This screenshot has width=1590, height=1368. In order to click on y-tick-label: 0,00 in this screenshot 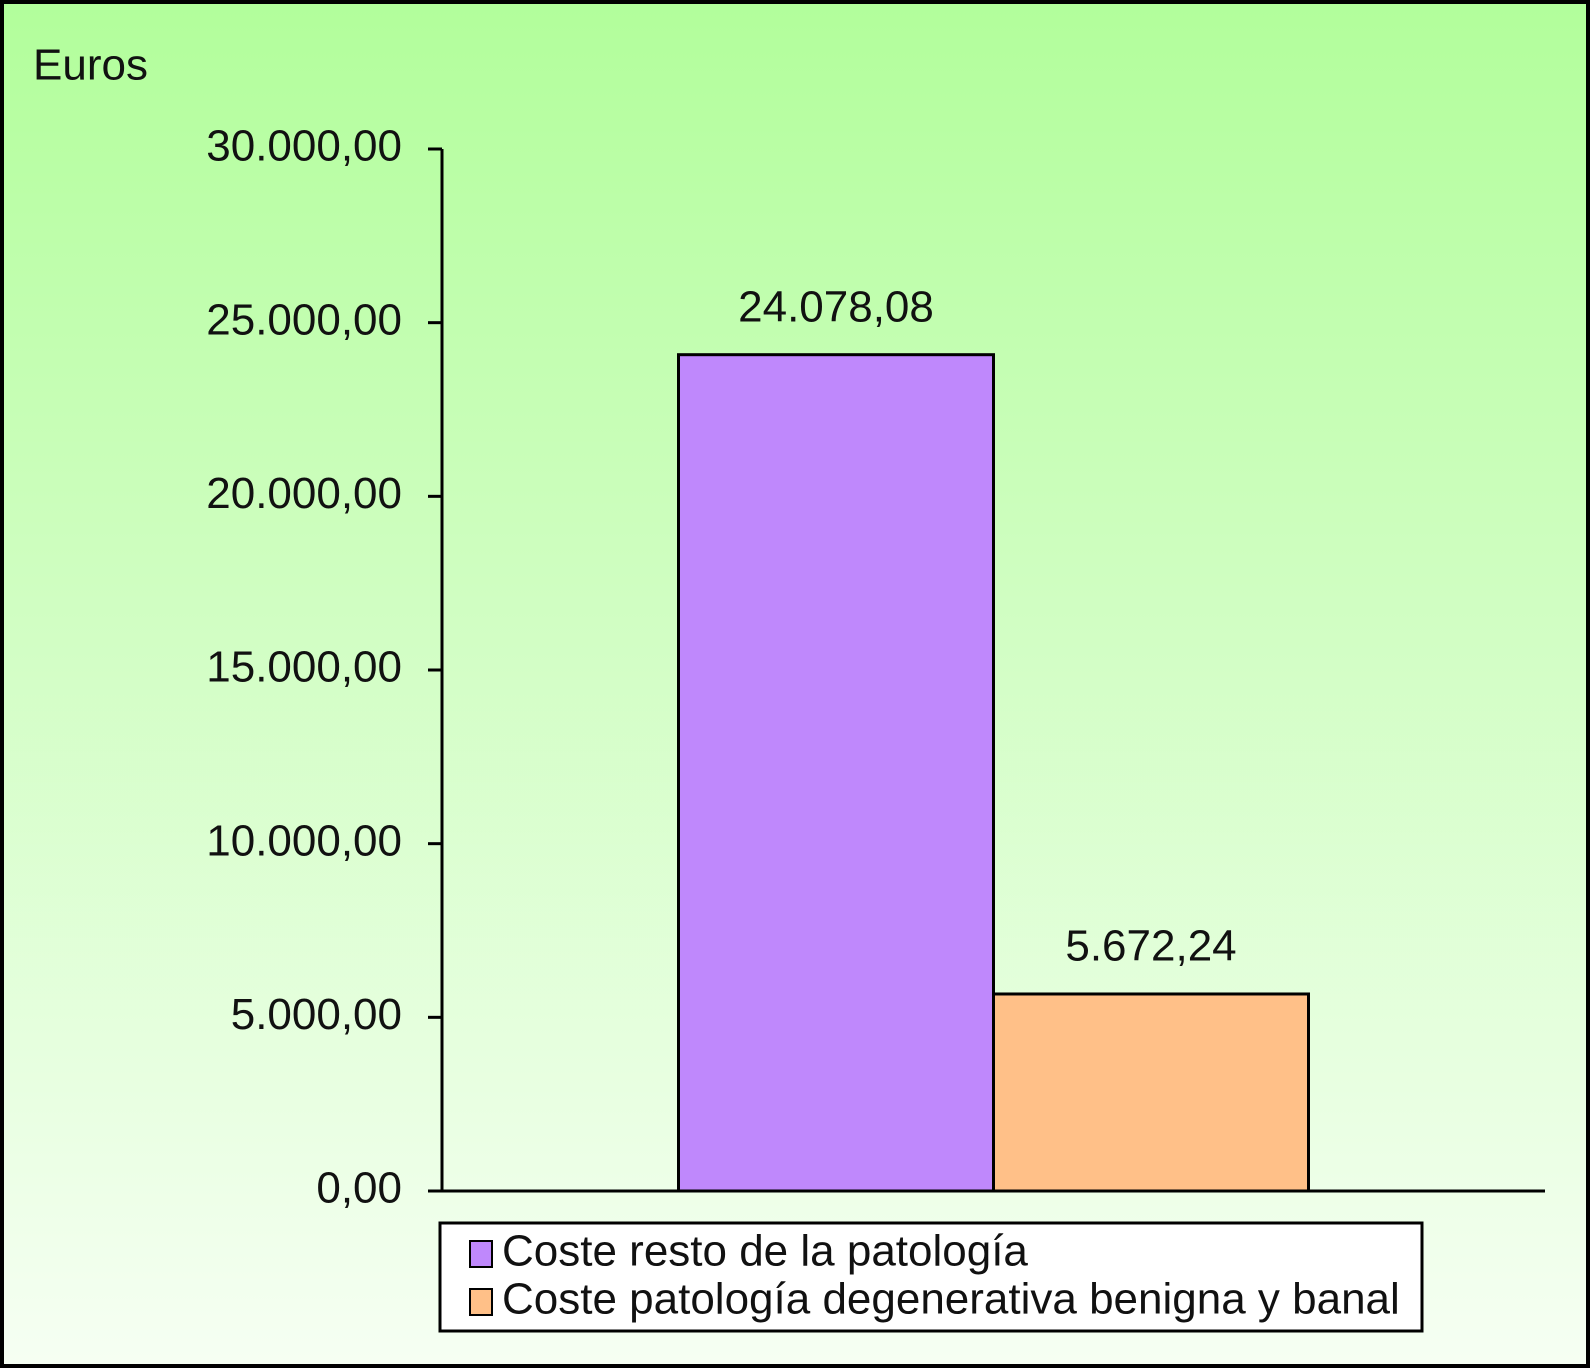, I will do `click(359, 1188)`.